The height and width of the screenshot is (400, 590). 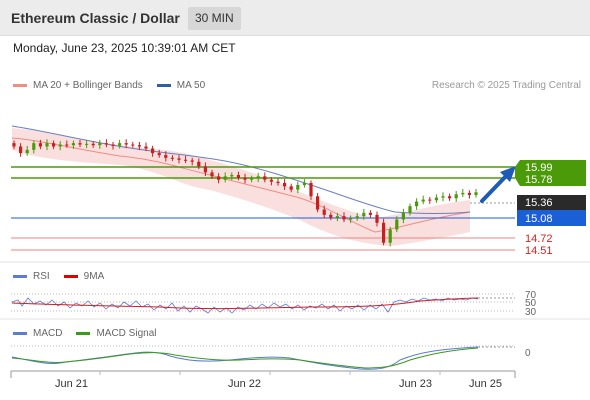 What do you see at coordinates (124, 48) in the screenshot?
I see `timestamp: Monday, June 23, 2025 10:39:01 AM CET` at bounding box center [124, 48].